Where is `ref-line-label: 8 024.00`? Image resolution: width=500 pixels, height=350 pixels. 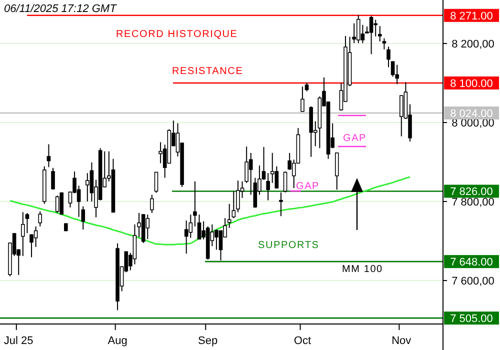
ref-line-label: 8 024.00 is located at coordinates (471, 114).